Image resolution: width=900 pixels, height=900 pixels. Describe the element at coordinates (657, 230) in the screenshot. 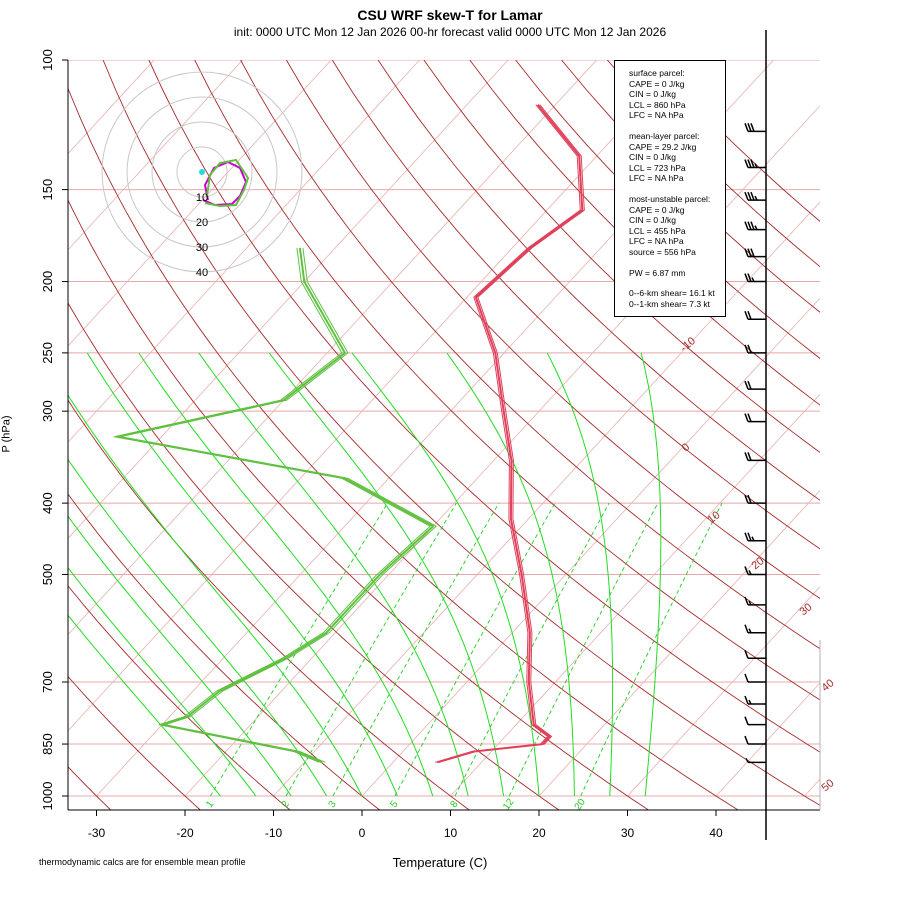

I see `most-unstable-lcl: LCL = 455 hPa` at that location.